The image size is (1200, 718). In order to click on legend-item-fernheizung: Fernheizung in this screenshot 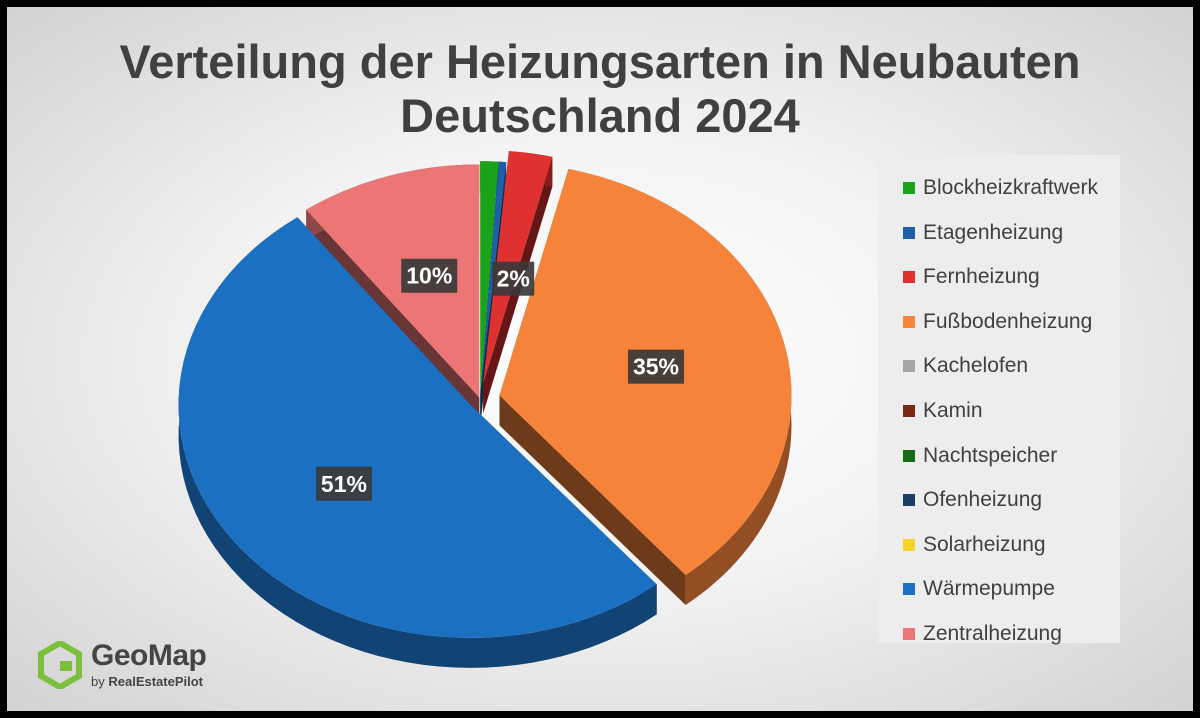, I will do `click(959, 277)`.